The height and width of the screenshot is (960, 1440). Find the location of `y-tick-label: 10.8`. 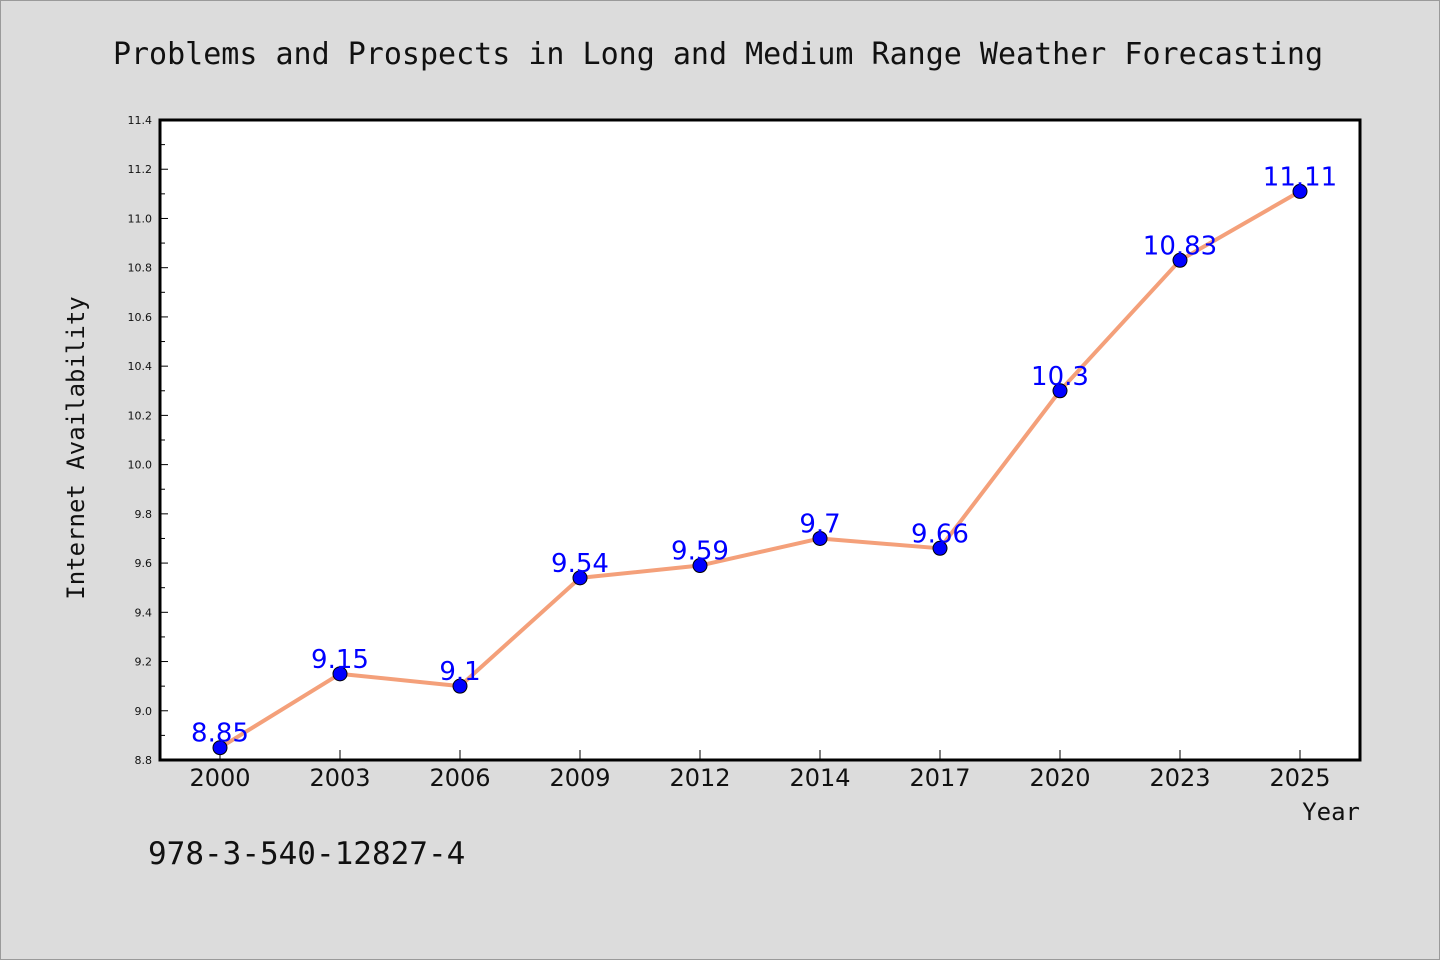

y-tick-label: 10.8 is located at coordinates (140, 268).